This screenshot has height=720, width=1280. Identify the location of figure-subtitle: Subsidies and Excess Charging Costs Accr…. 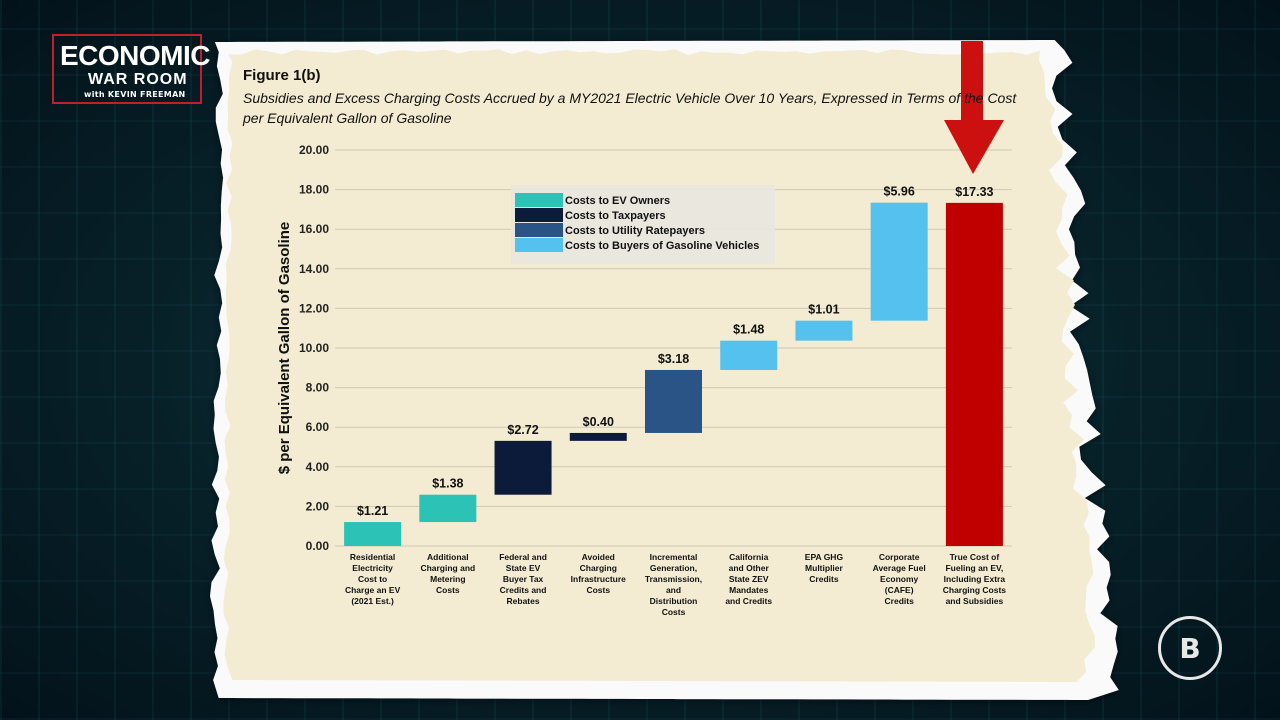
(630, 108).